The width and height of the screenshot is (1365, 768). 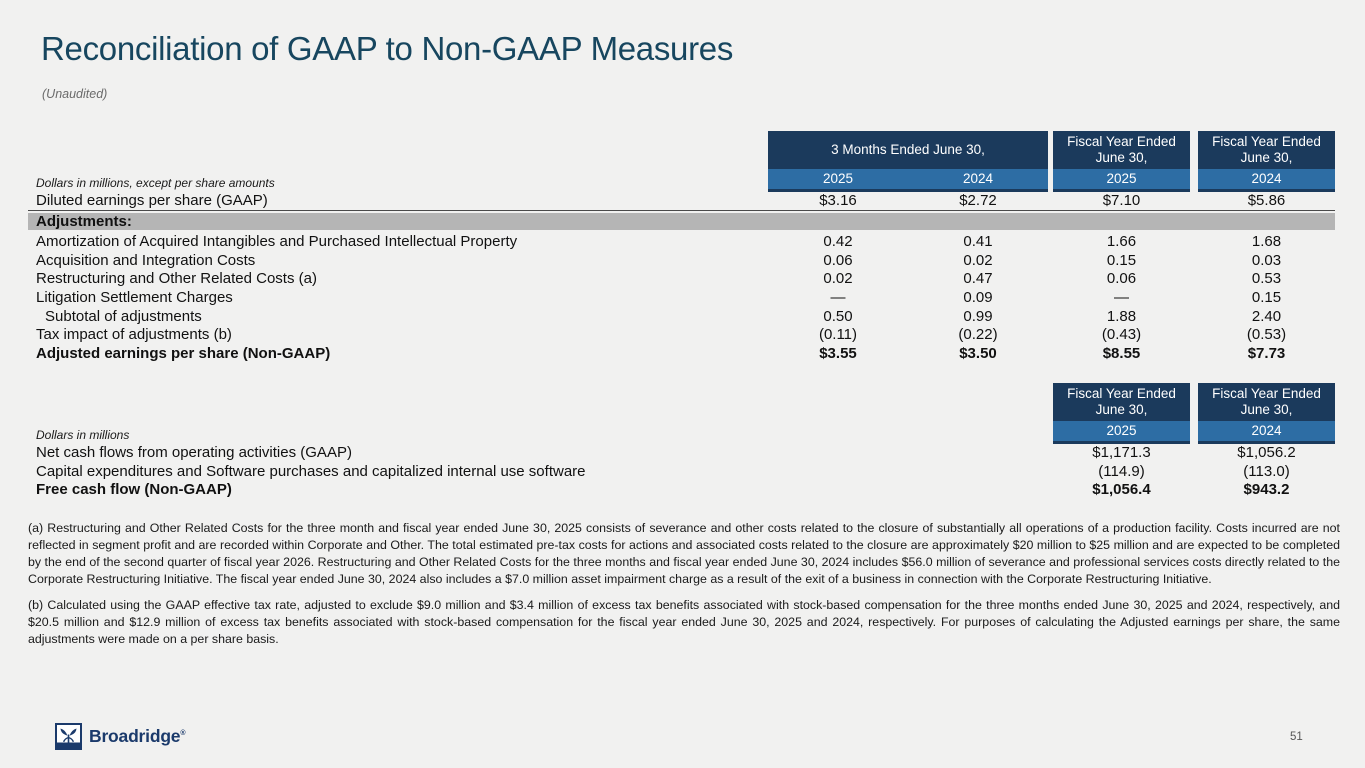 What do you see at coordinates (146, 260) in the screenshot?
I see `row-label: Acquisition and Integration Costs` at bounding box center [146, 260].